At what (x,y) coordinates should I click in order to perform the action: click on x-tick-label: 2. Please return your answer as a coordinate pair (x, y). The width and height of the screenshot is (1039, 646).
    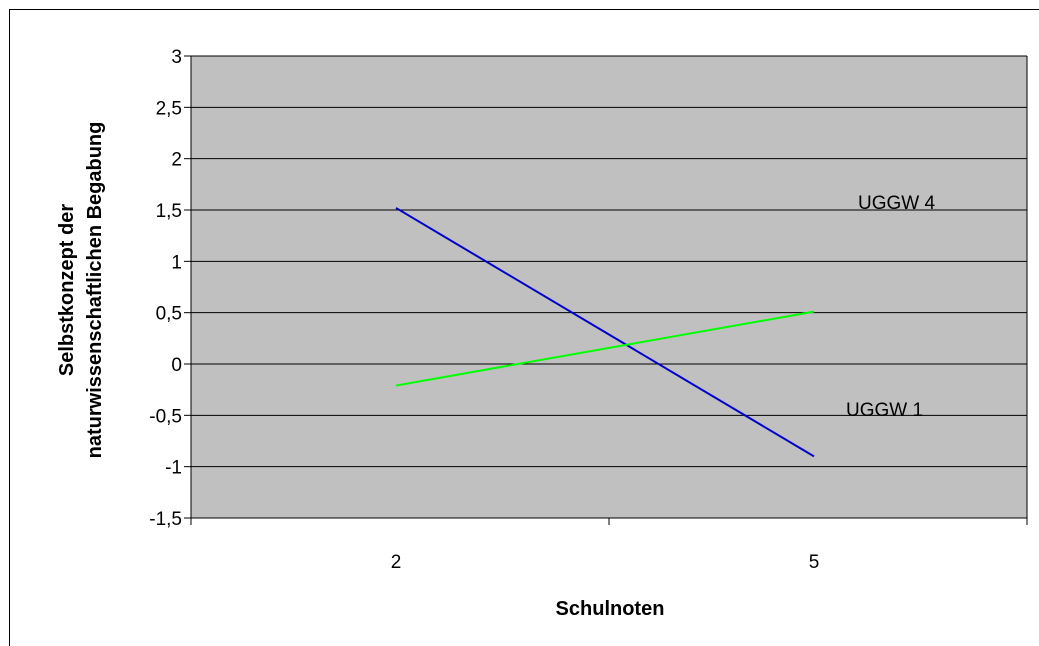
    Looking at the image, I should click on (396, 562).